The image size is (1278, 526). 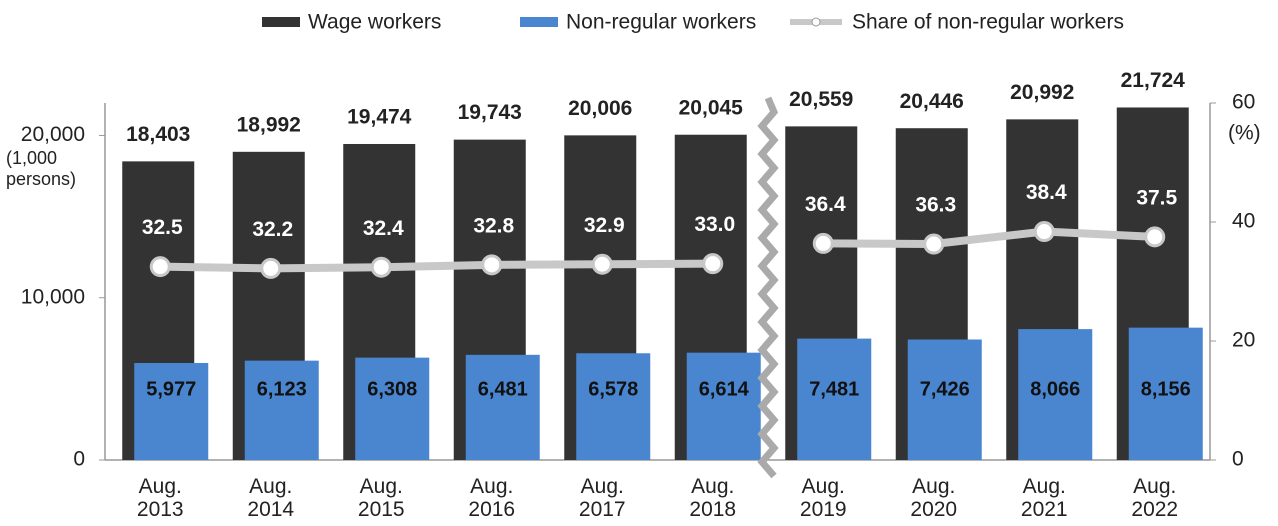 I want to click on y-tick-label: 0, so click(x=79, y=459).